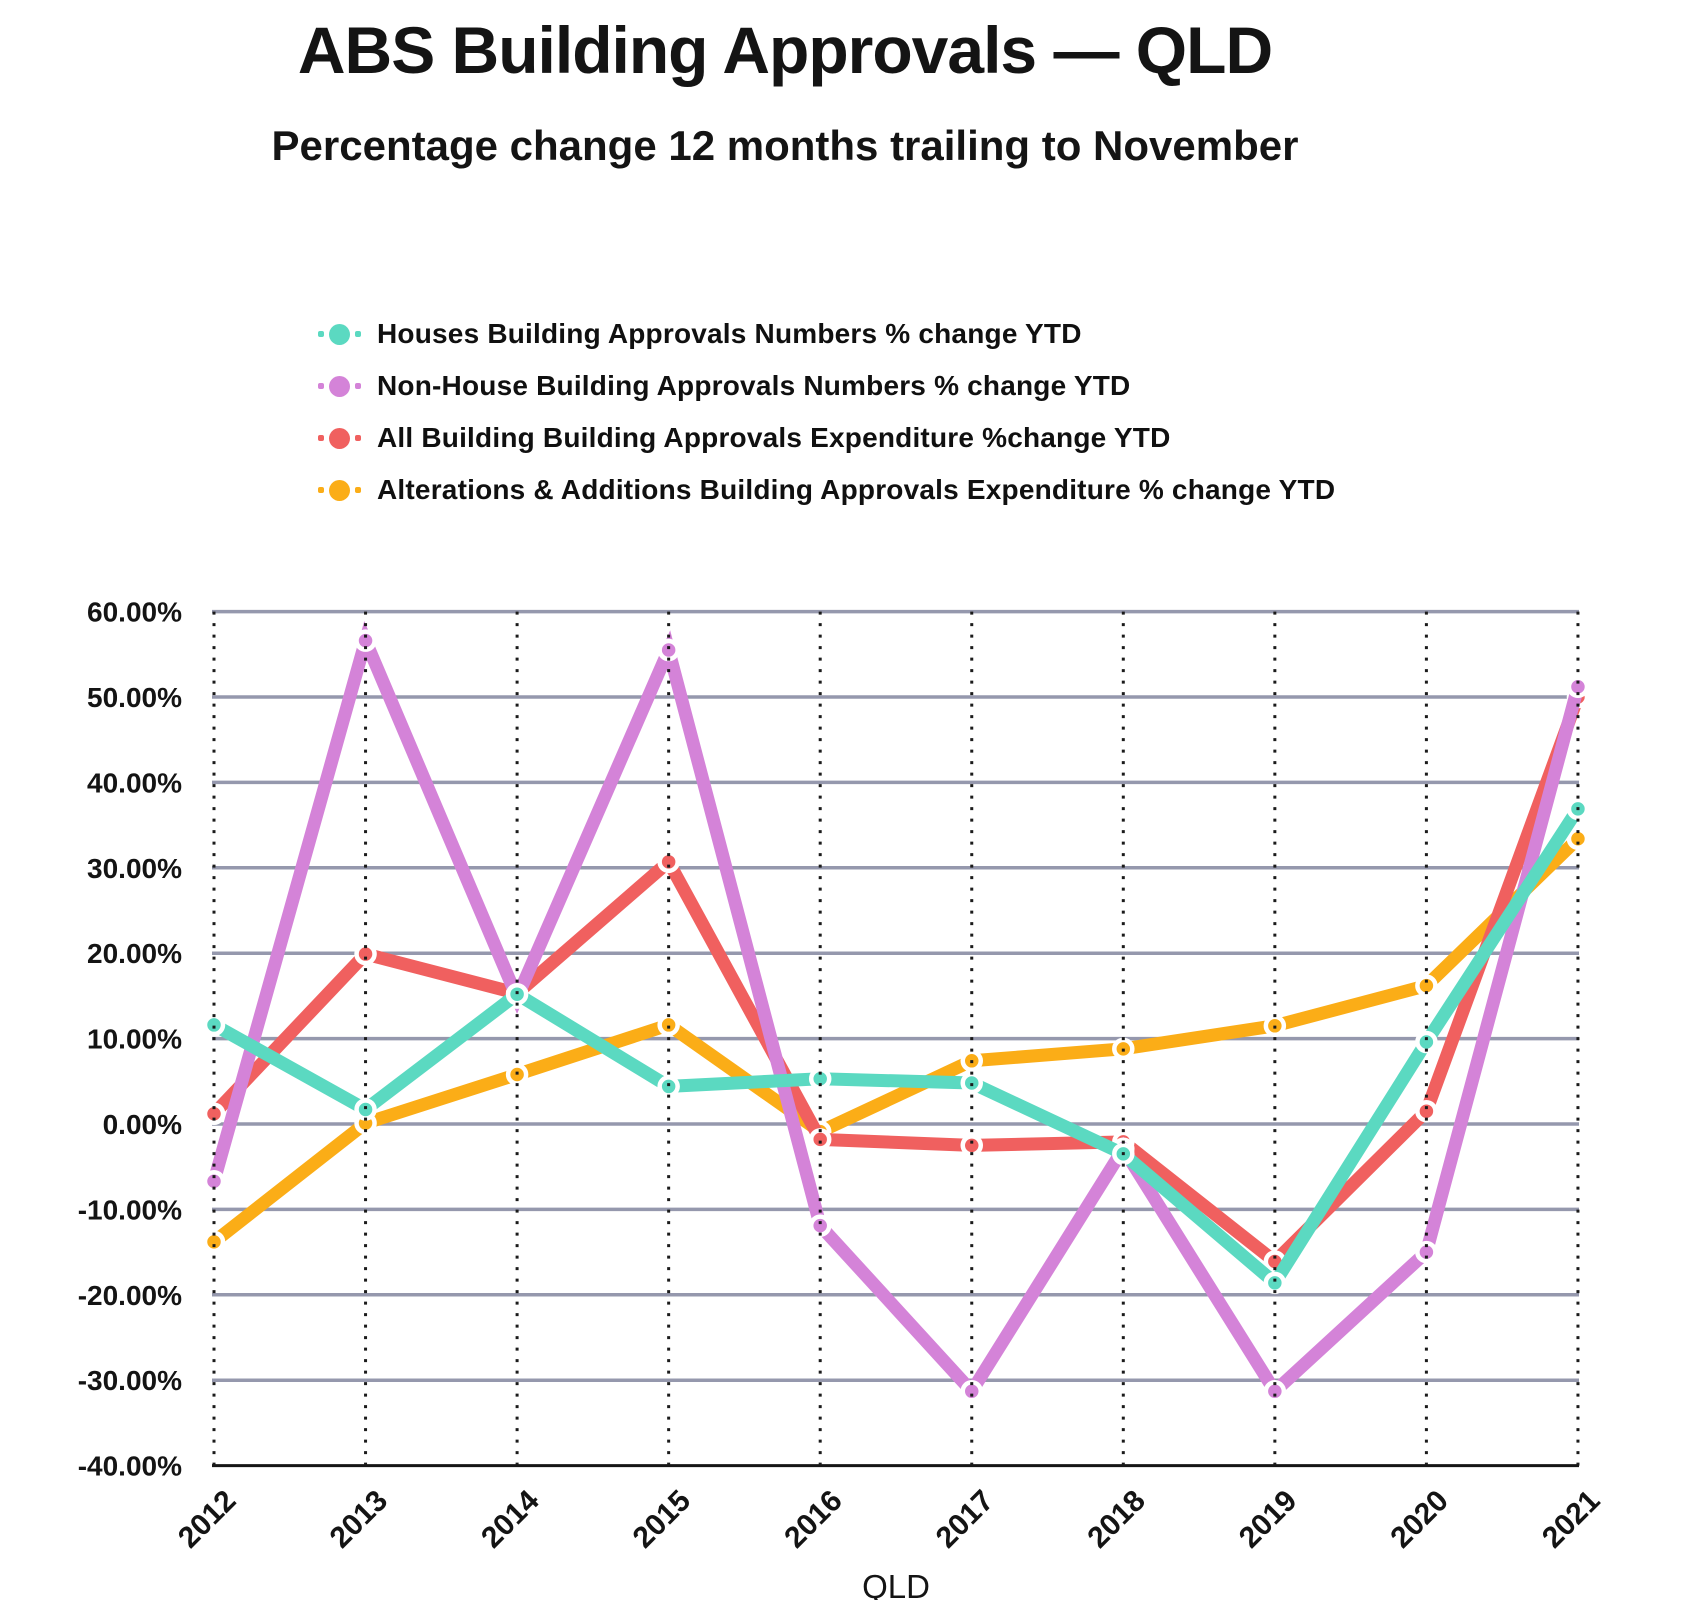 The image size is (1700, 1600). Describe the element at coordinates (359, 1519) in the screenshot. I see `x-axis-tick-label: 2013` at that location.